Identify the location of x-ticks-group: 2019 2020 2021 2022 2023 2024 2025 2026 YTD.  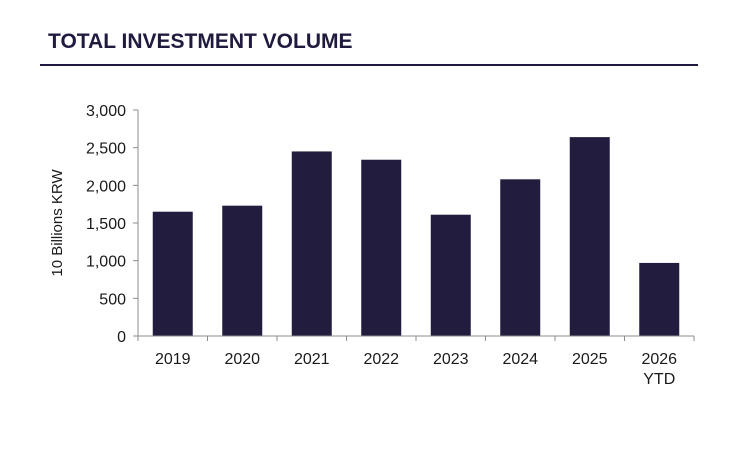
(416, 362).